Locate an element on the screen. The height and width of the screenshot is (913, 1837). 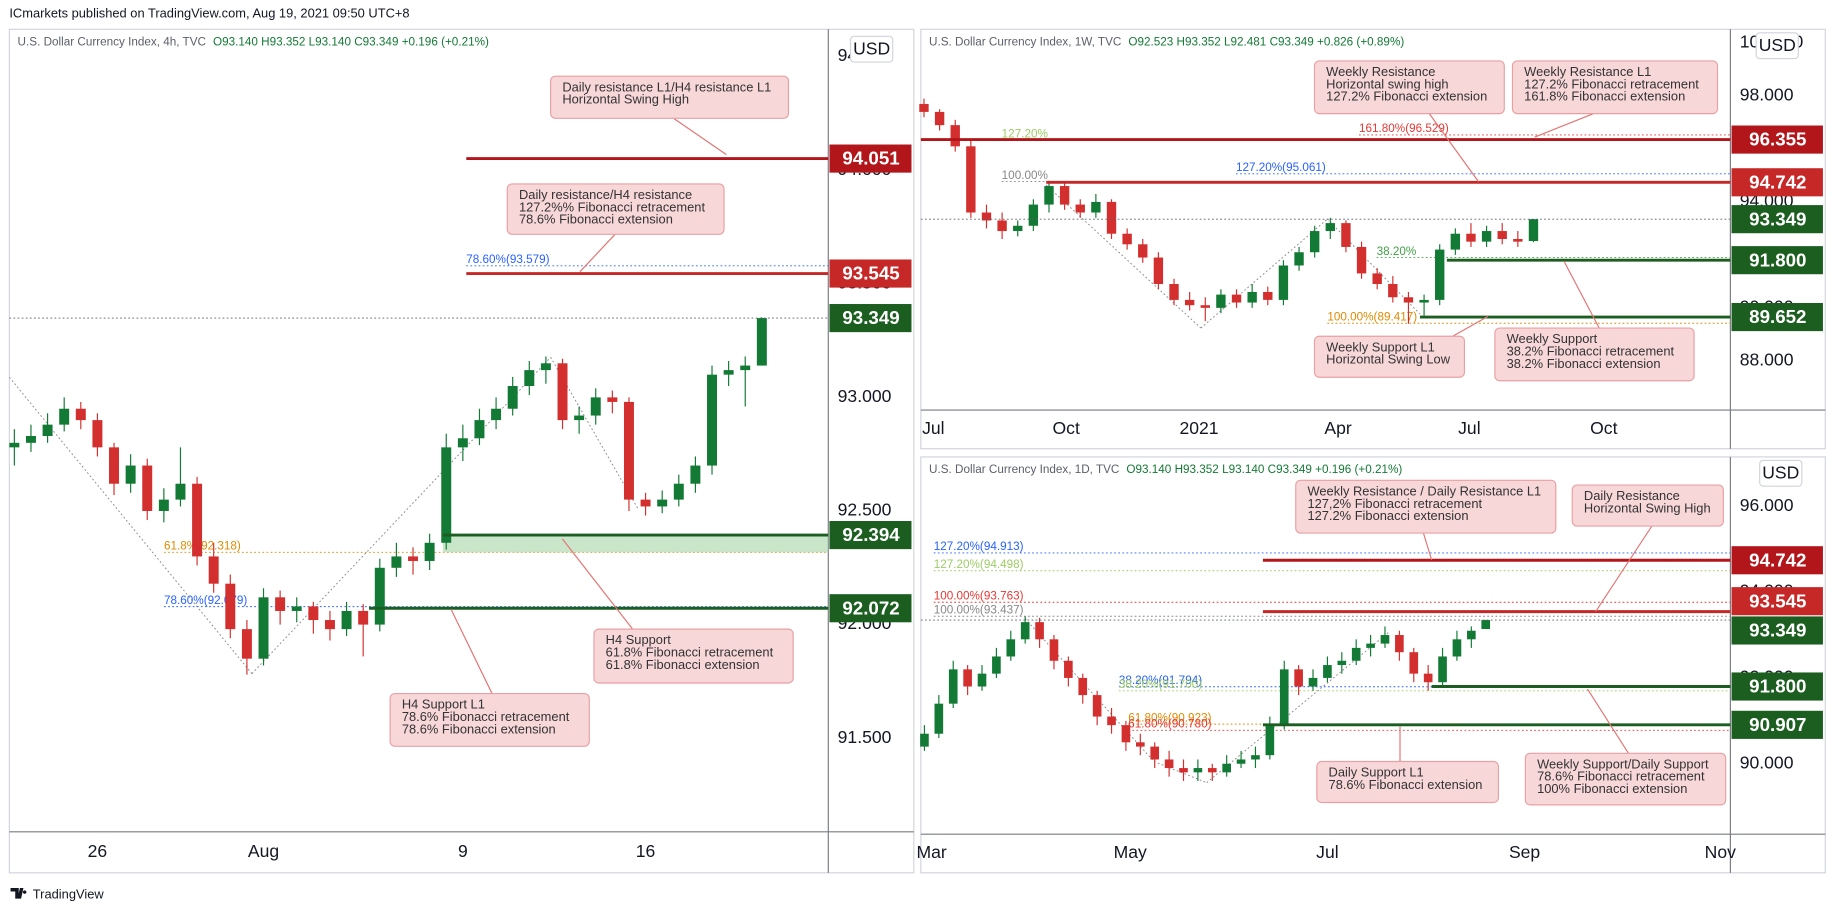
callout-text: Horizontal Swing High is located at coordinates (625, 99).